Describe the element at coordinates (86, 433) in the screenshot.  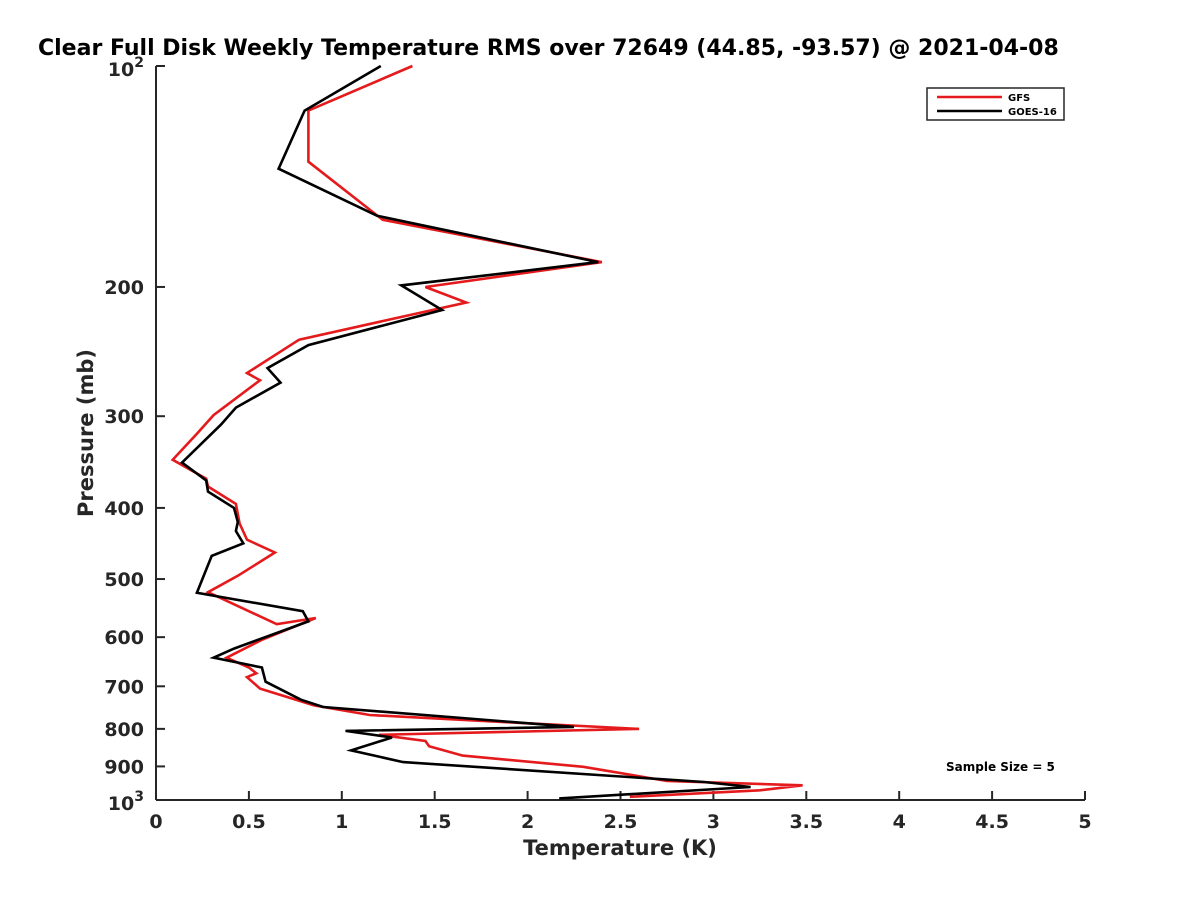
I see `y-axis-label: Pressure (mb)` at that location.